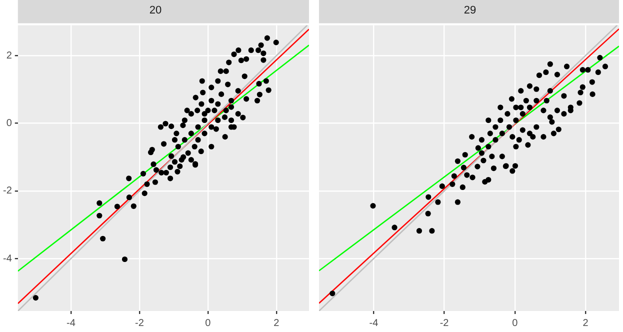 The height and width of the screenshot is (332, 623). I want to click on y-tick-label: 2, so click(9, 56).